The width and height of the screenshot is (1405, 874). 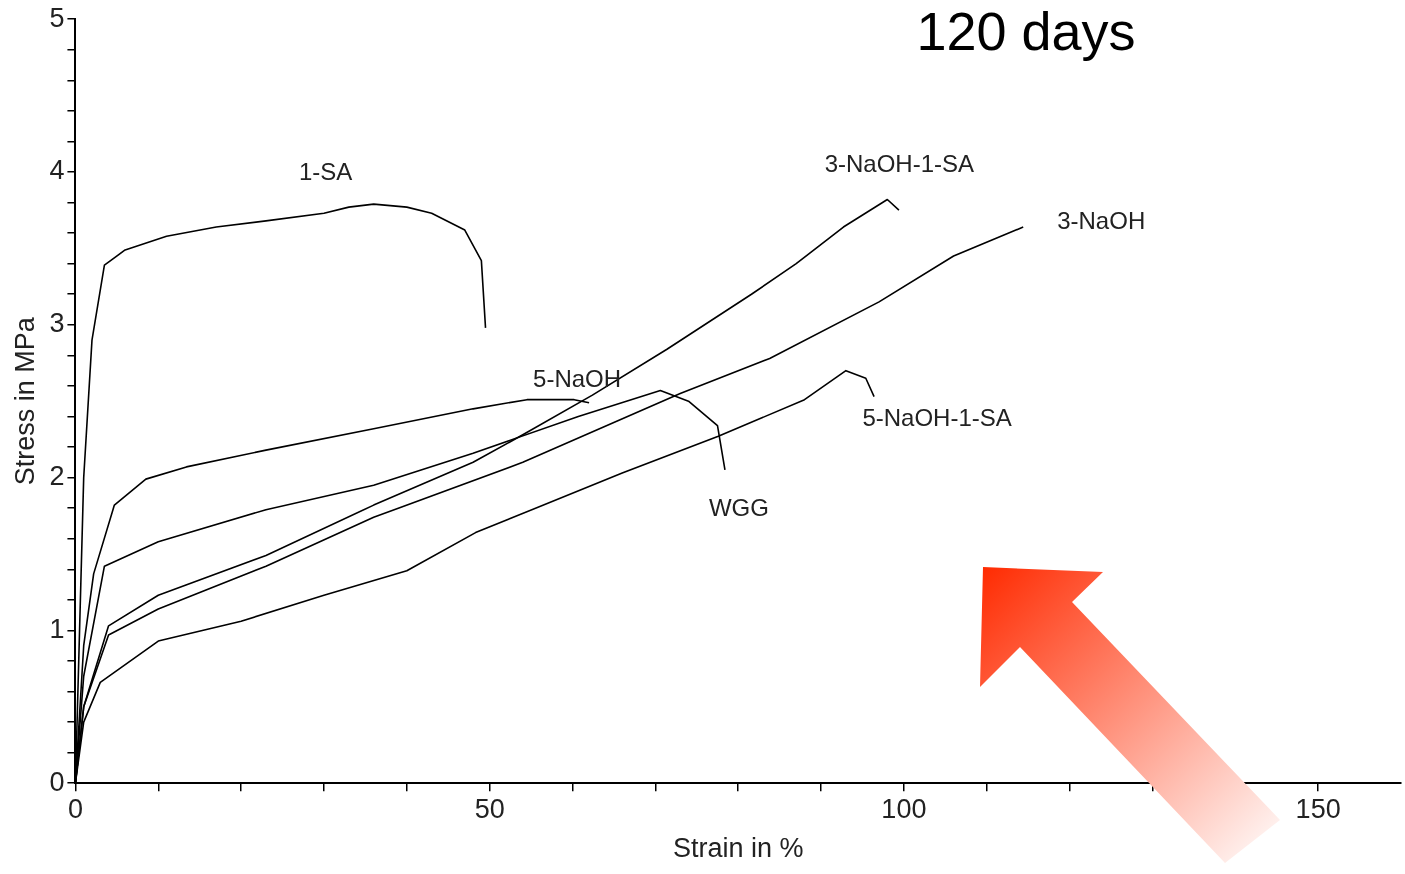 What do you see at coordinates (937, 418) in the screenshot?
I see `series-label: 5-NaOH-1-SA` at bounding box center [937, 418].